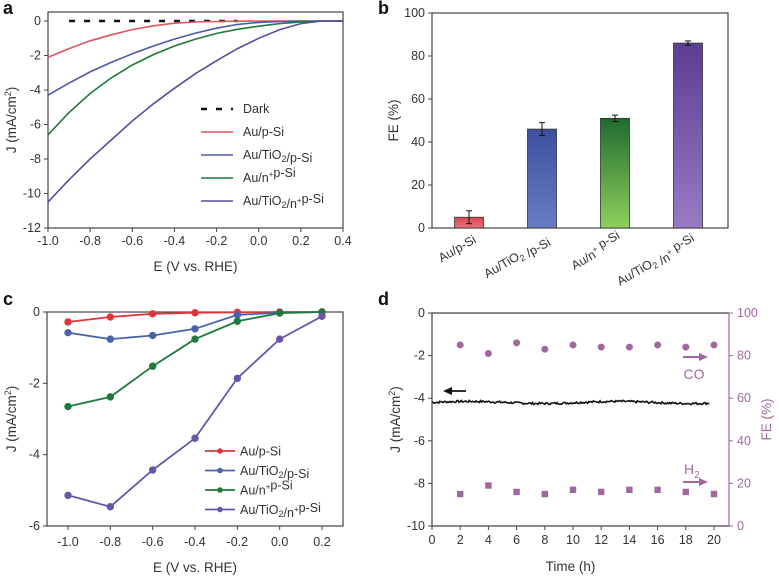 The width and height of the screenshot is (779, 578). What do you see at coordinates (744, 398) in the screenshot?
I see `right-y-tick-label: 60` at bounding box center [744, 398].